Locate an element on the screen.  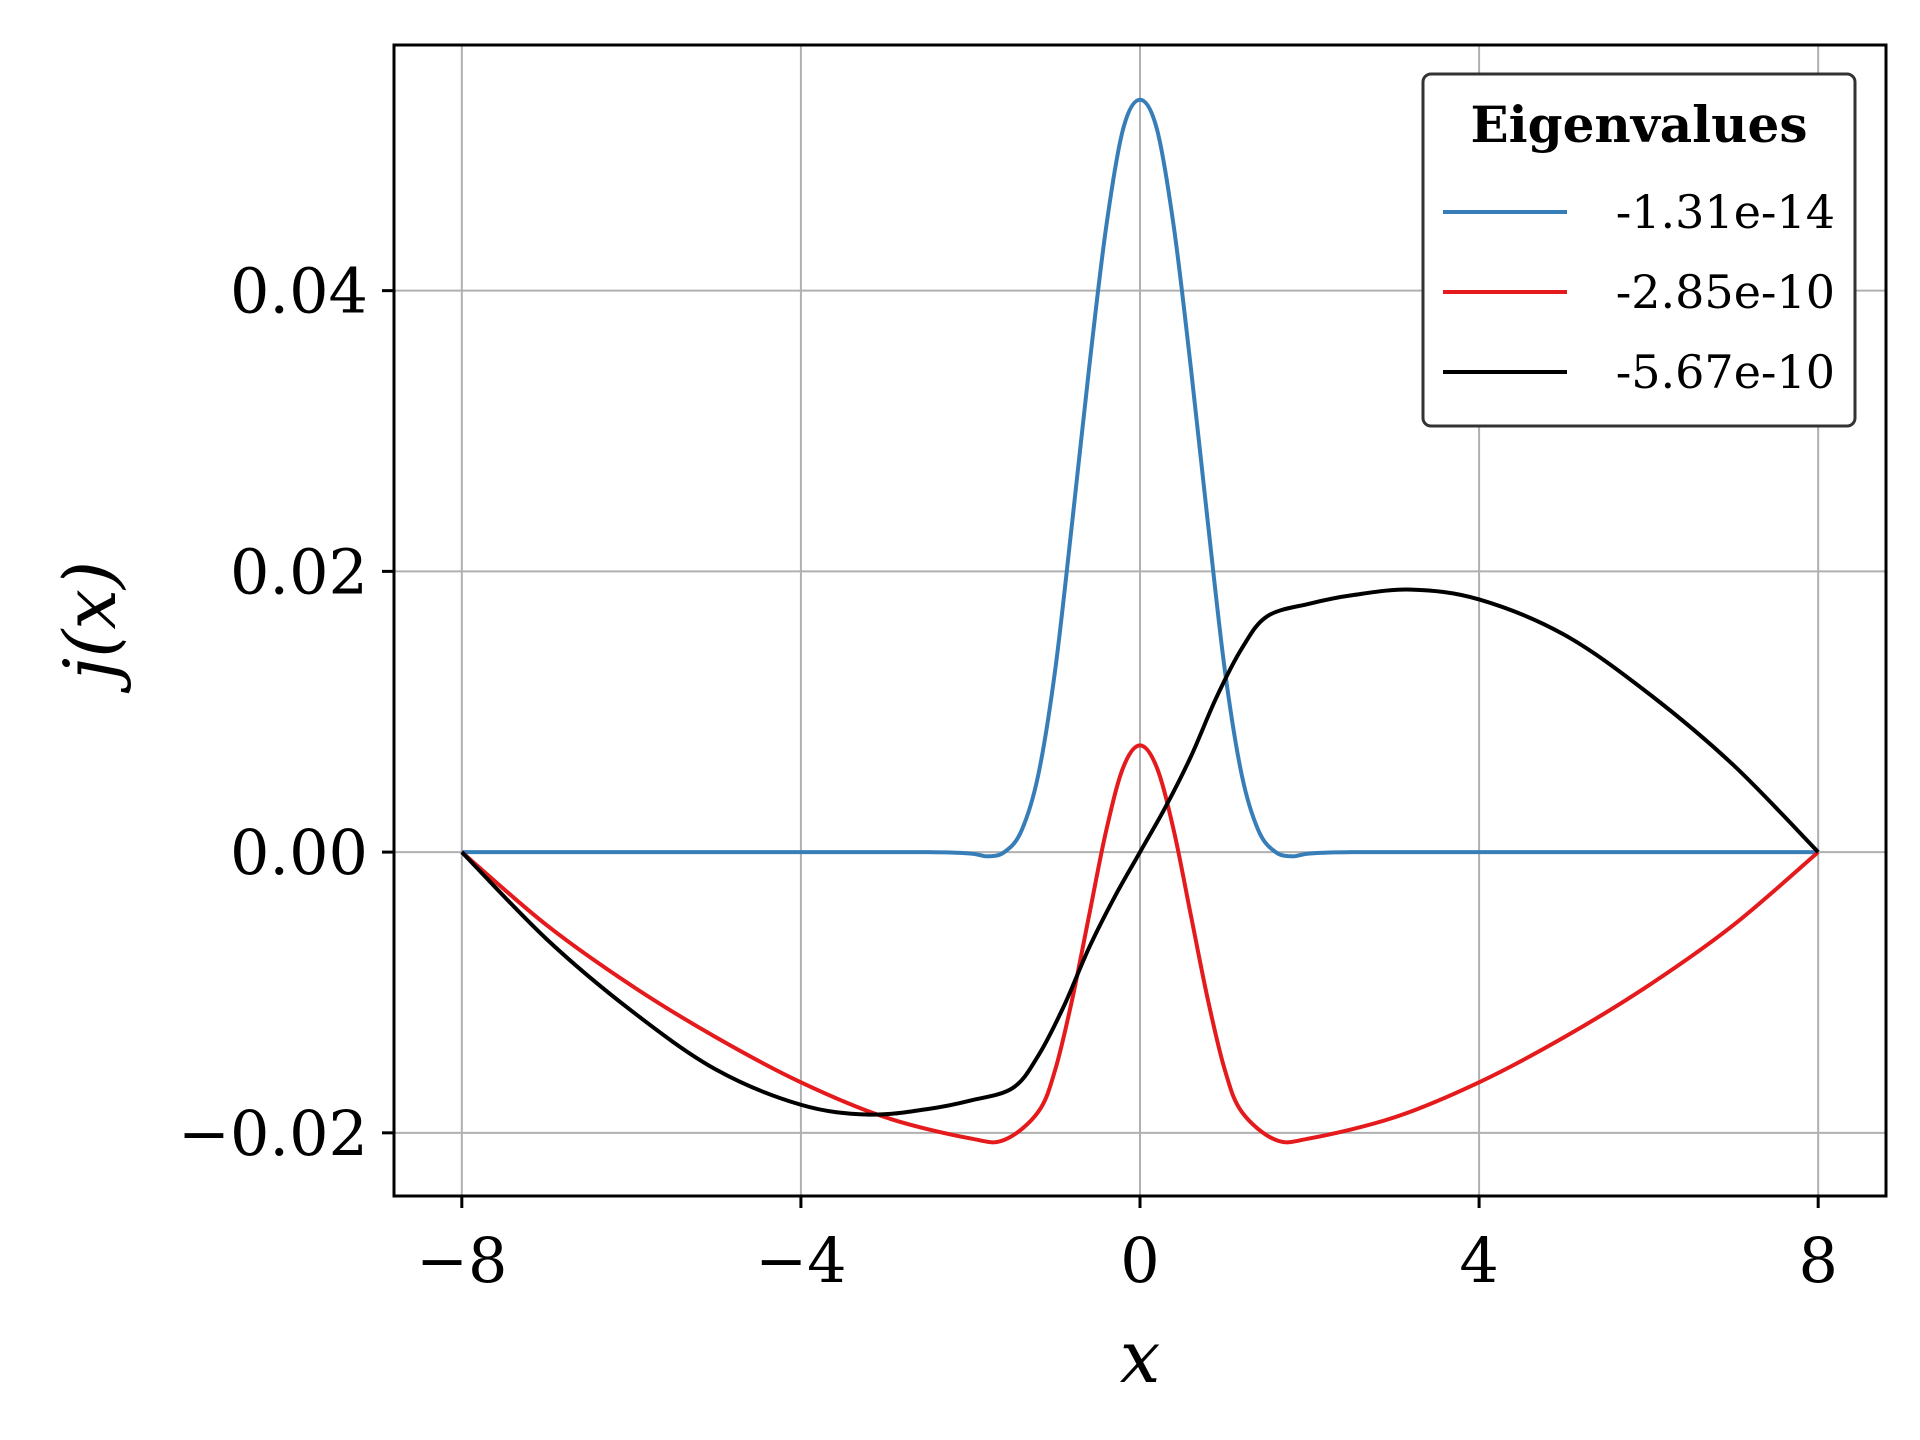
x-tick-label: 4 is located at coordinates (1478, 1260).